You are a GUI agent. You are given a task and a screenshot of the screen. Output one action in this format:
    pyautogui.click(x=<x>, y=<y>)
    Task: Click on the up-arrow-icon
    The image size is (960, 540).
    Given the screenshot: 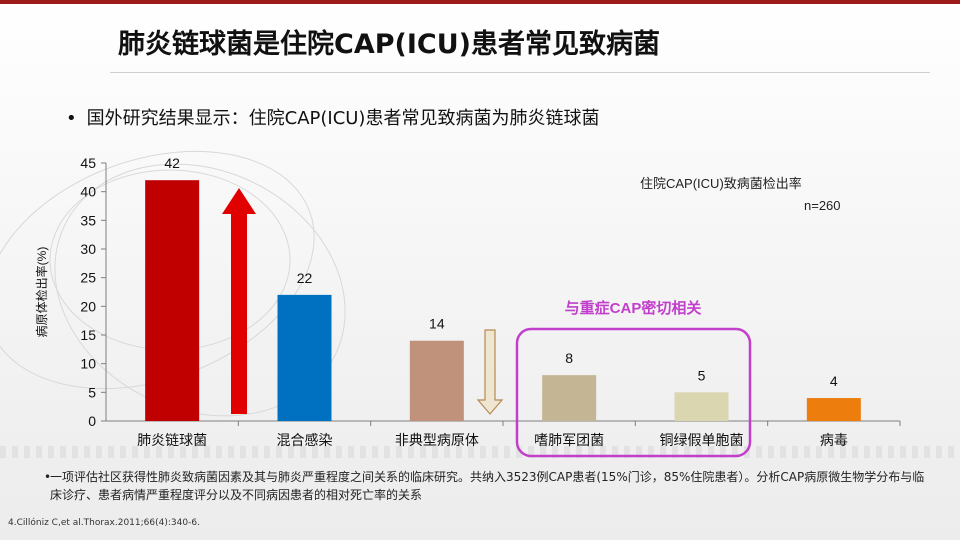 What is the action you would take?
    pyautogui.click(x=239, y=301)
    